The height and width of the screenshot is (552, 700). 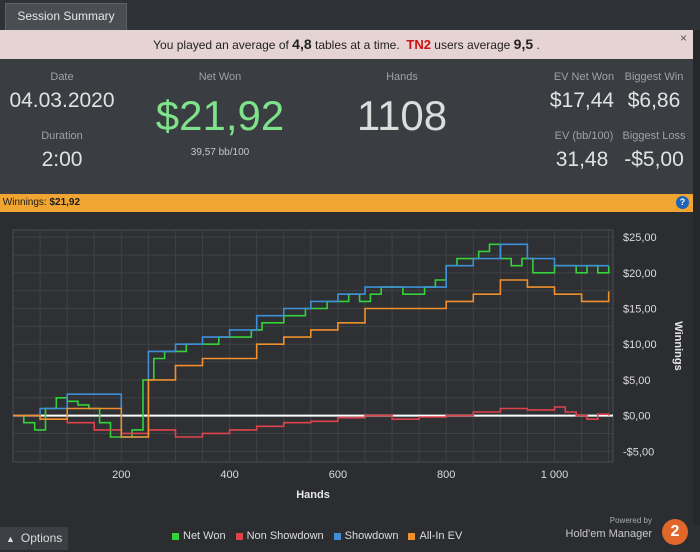 I want to click on help-icon: ?, so click(x=682, y=202).